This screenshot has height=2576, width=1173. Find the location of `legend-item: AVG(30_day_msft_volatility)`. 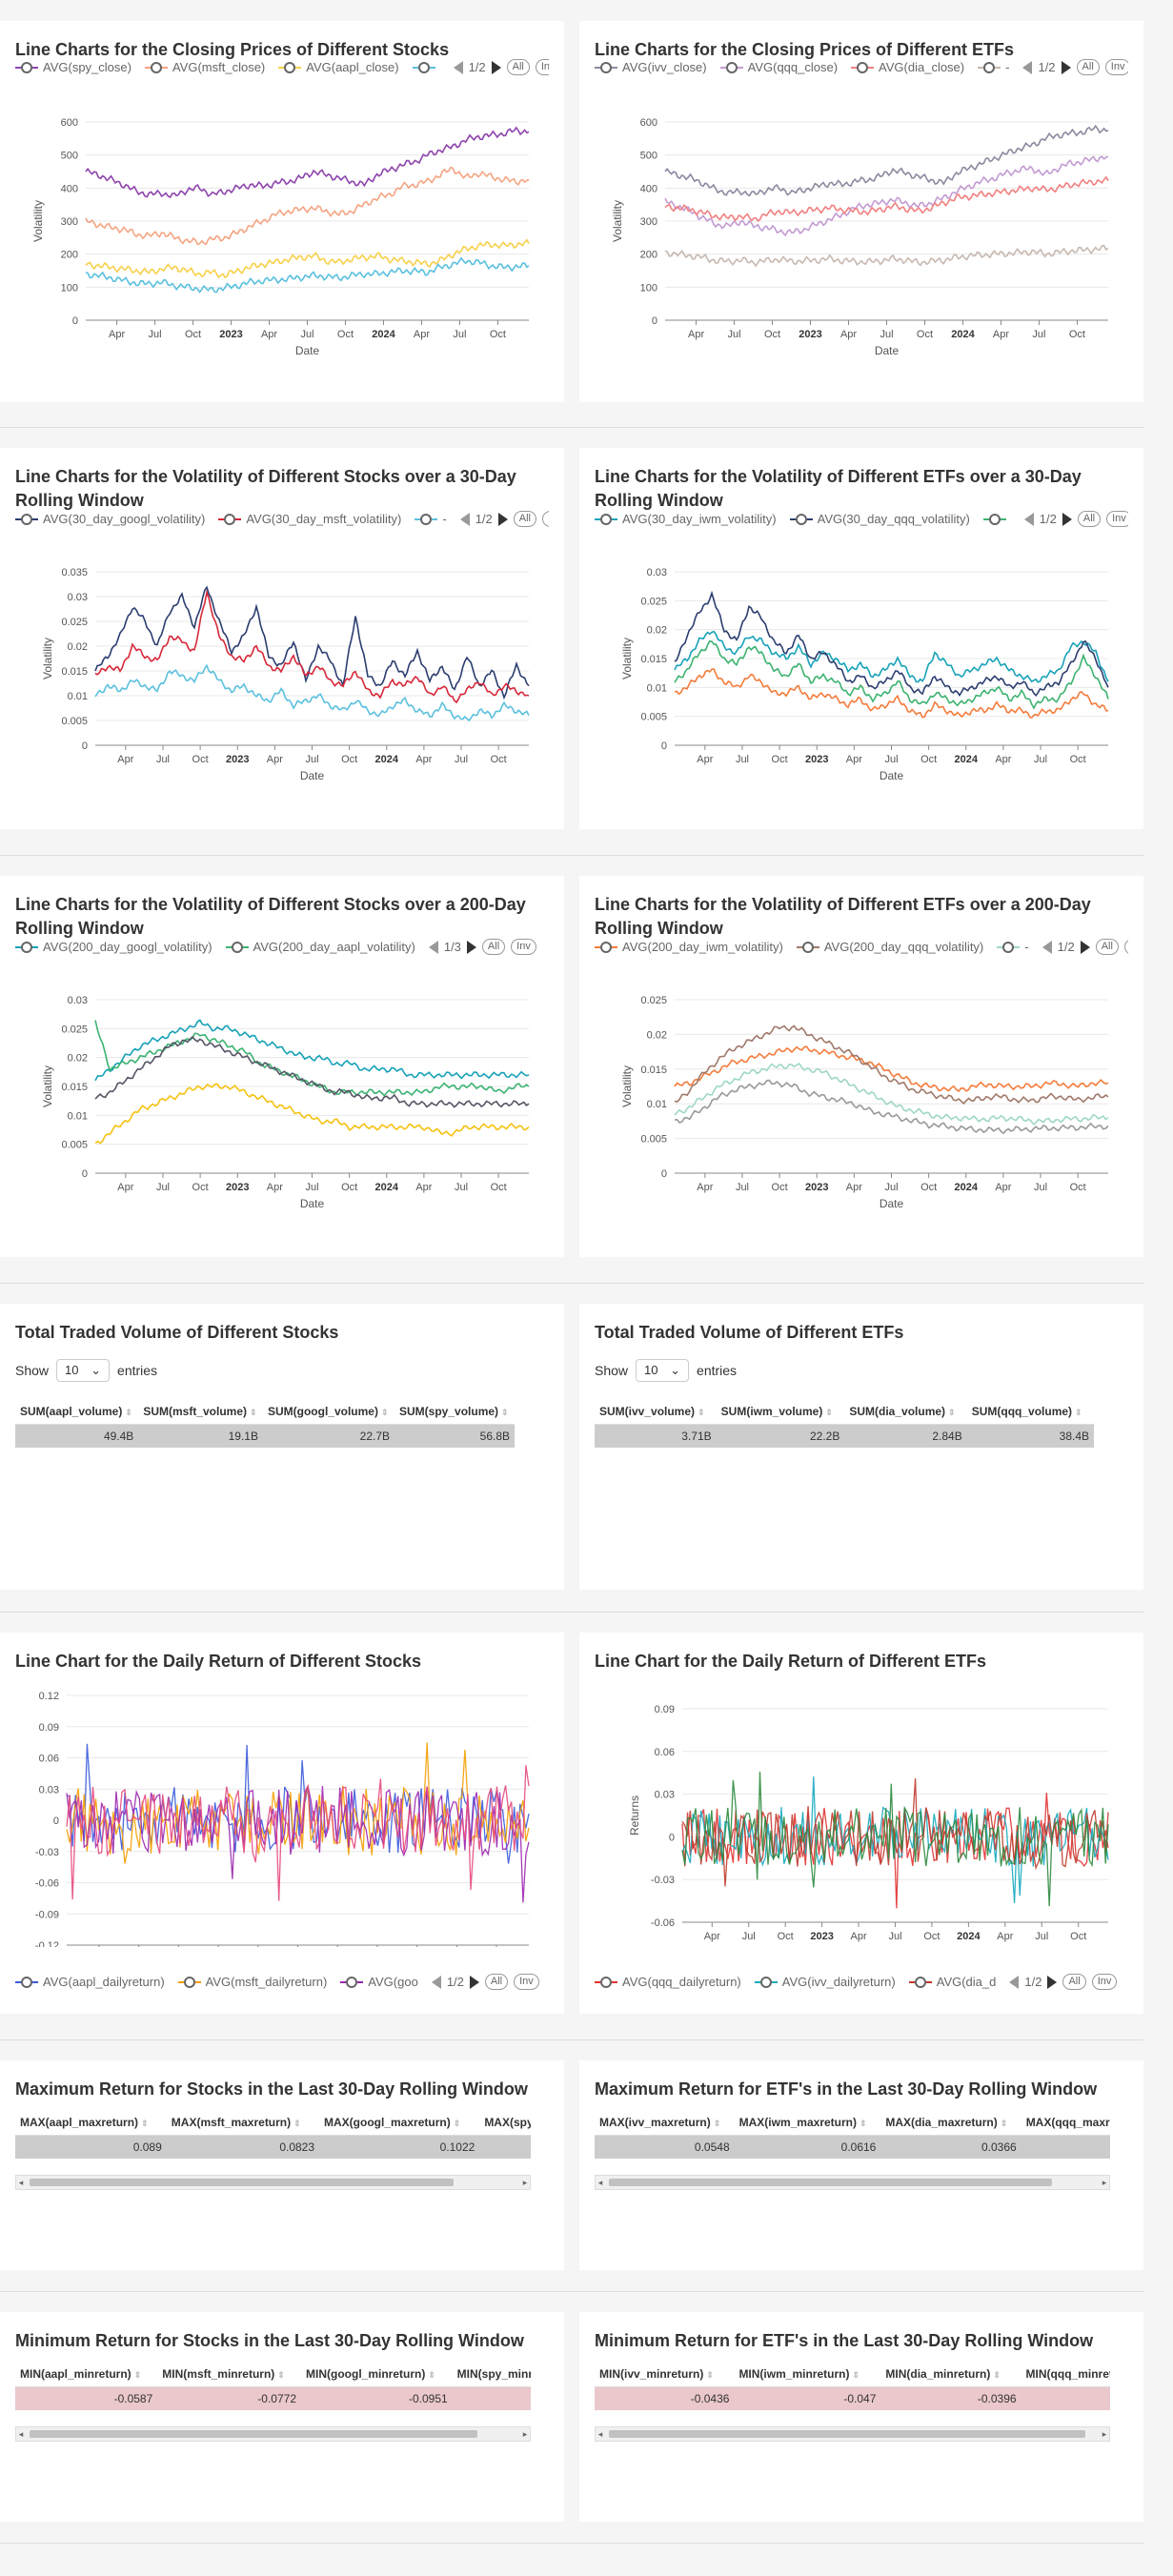

legend-item: AVG(30_day_msft_volatility) is located at coordinates (309, 519).